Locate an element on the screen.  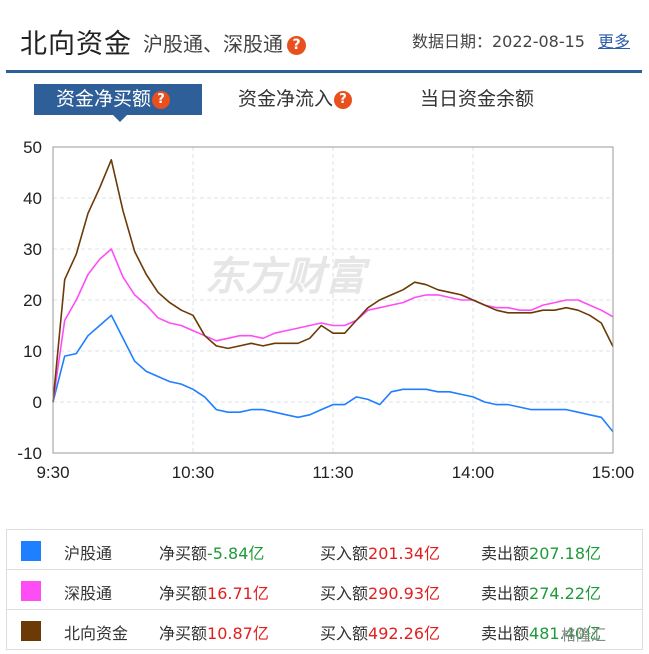
active-tab-pointer is located at coordinates (120, 118).